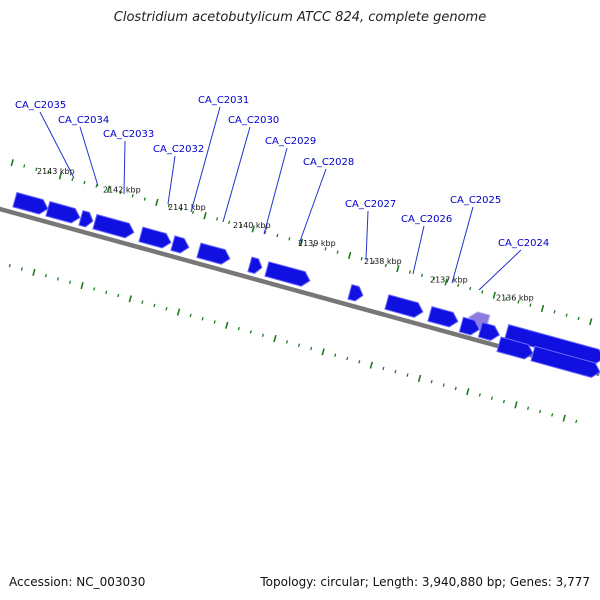  I want to click on gene-label: CA_C2029, so click(290, 141).